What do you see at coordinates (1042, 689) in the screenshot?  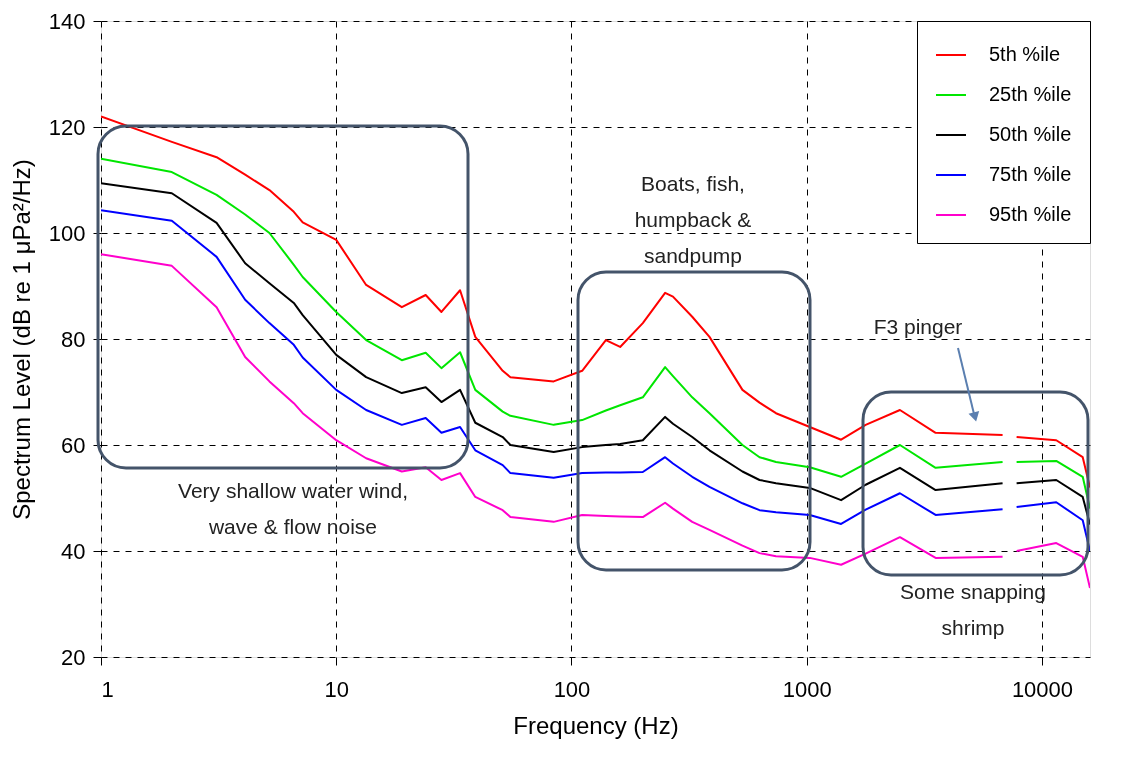 I see `x-tick-label: 10000` at bounding box center [1042, 689].